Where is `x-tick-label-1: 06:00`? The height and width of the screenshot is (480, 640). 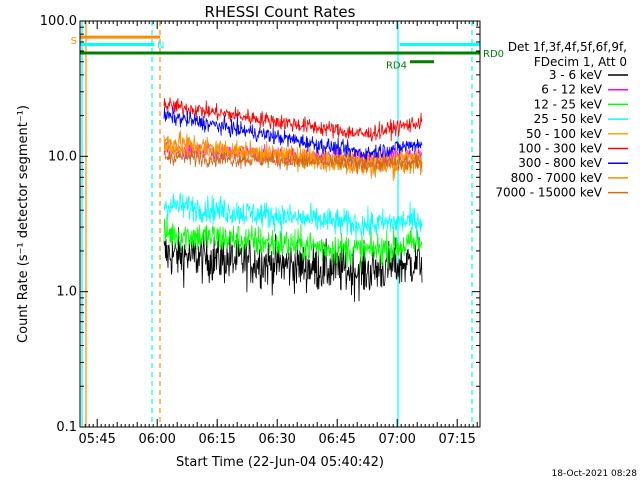
x-tick-label-1: 06:00 is located at coordinates (156, 439).